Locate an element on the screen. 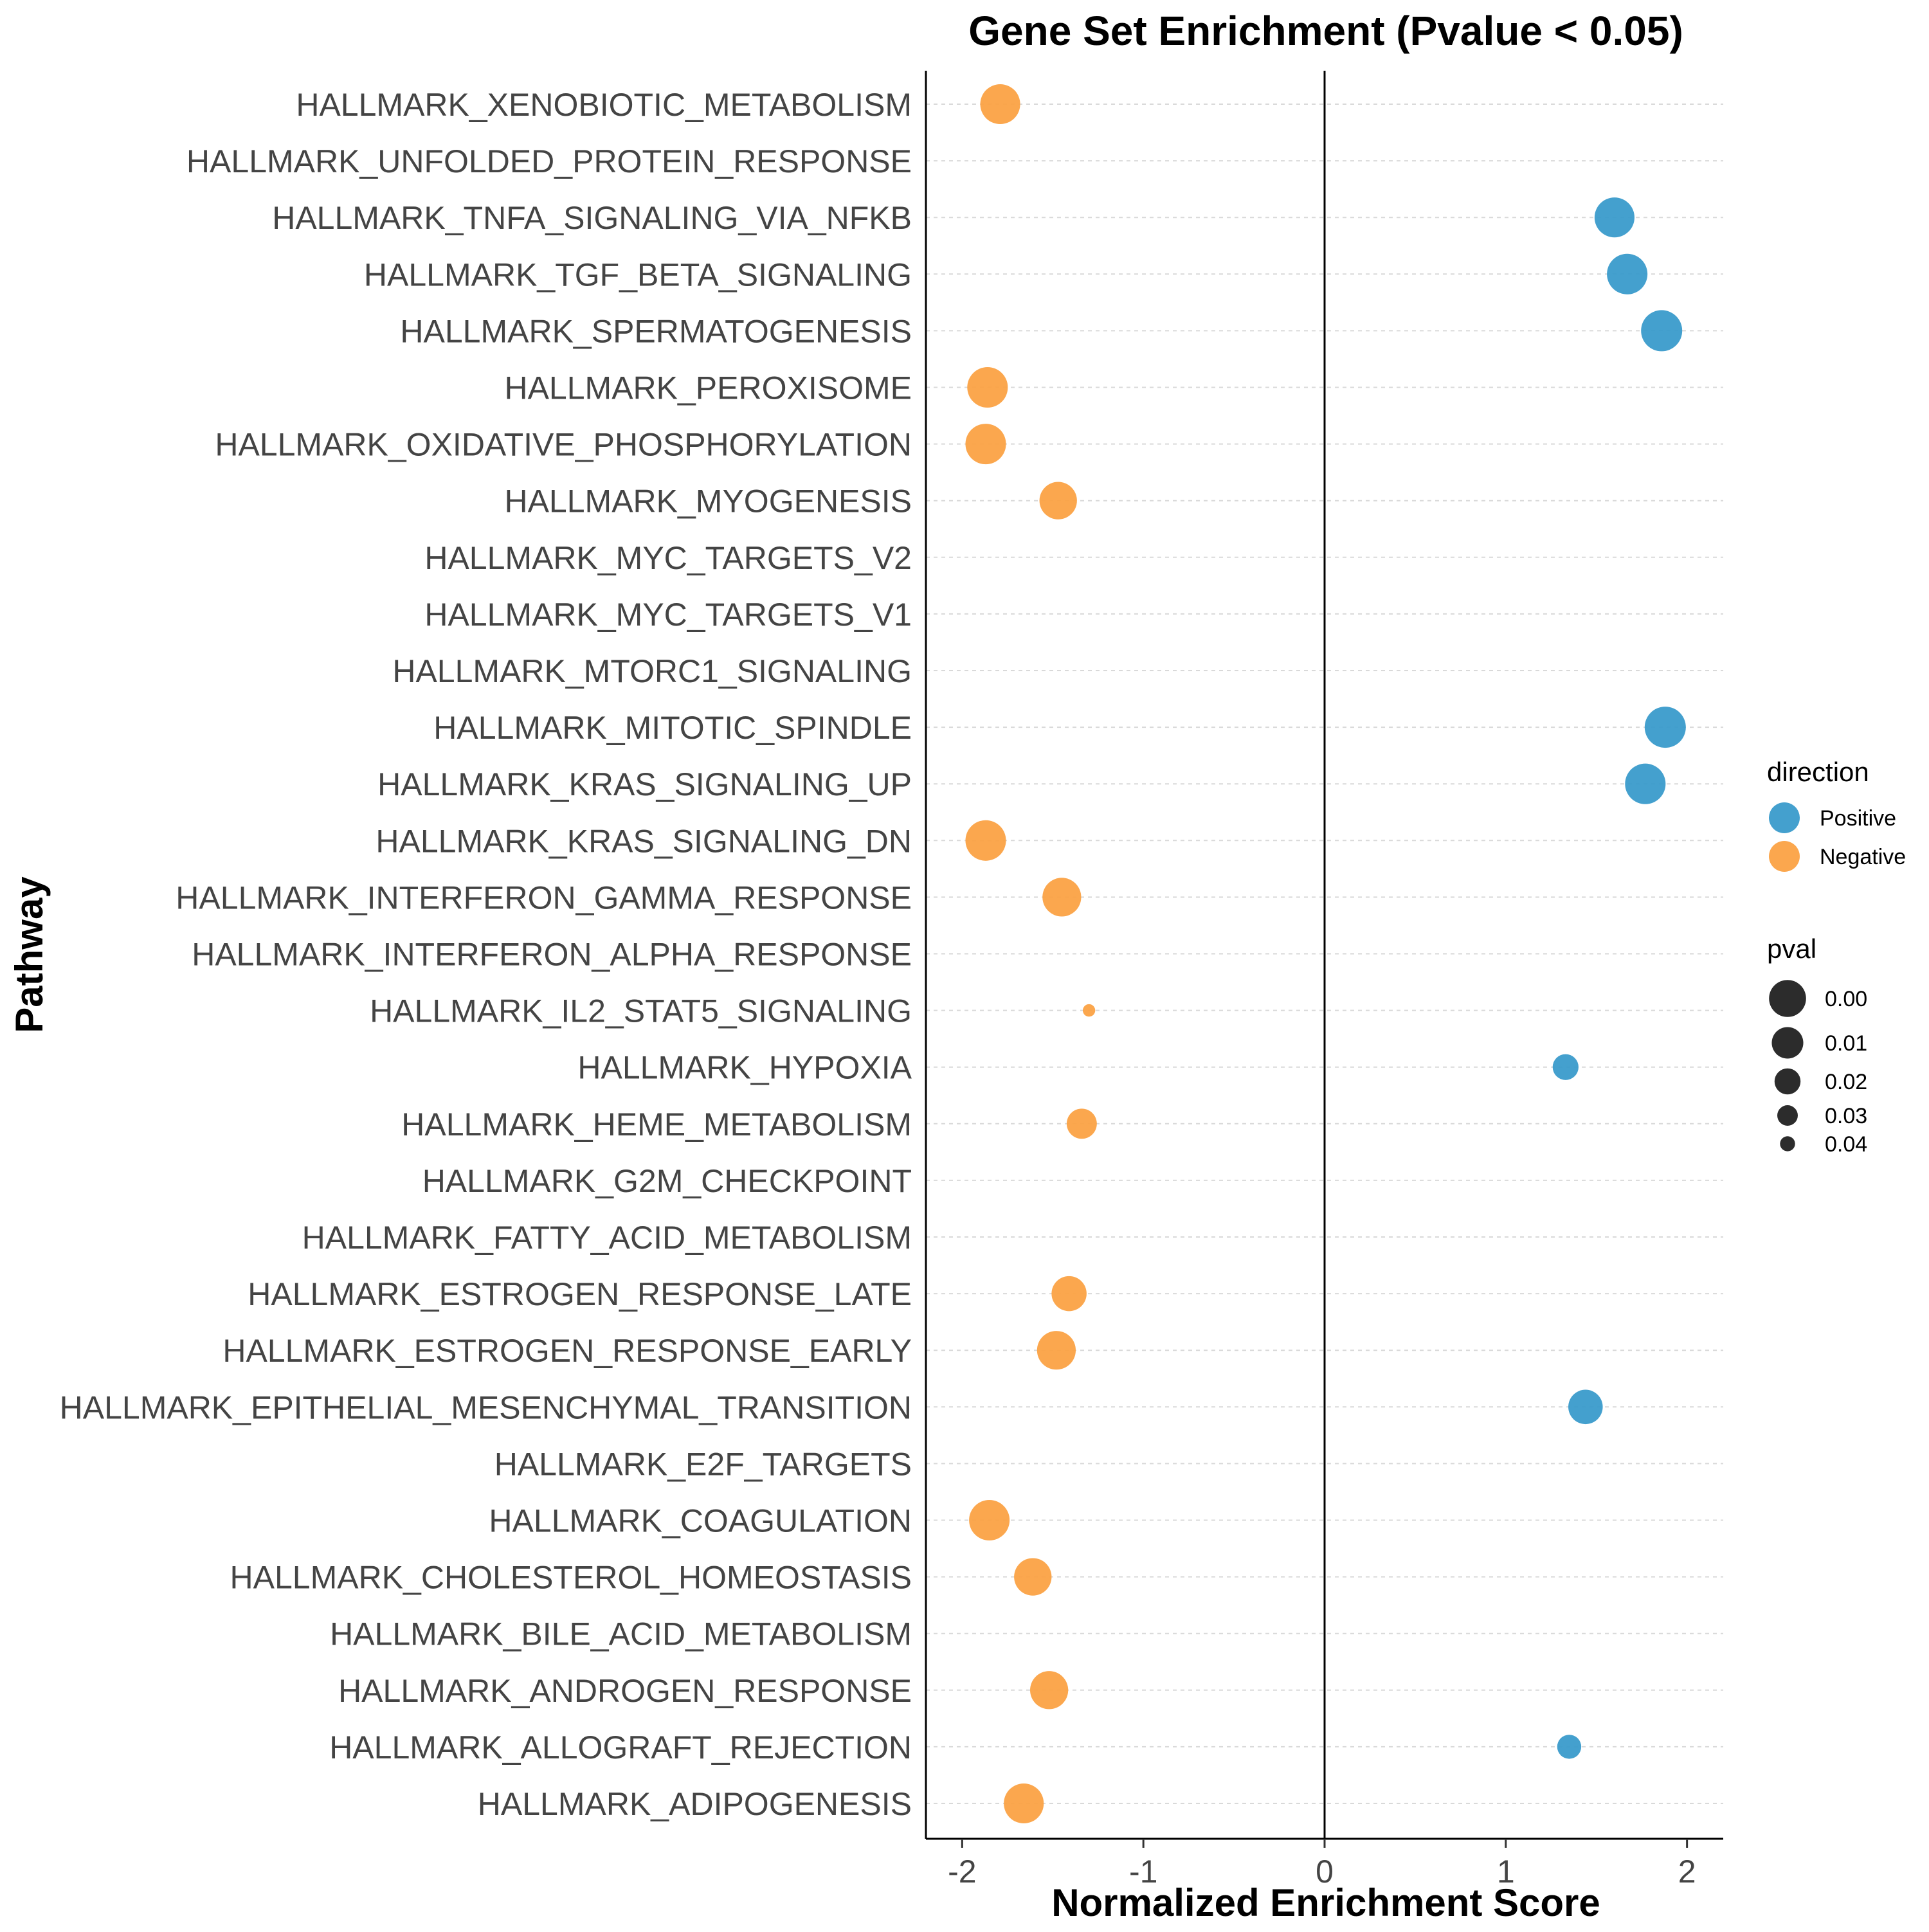  y-axis-title: Pathway is located at coordinates (30, 954).